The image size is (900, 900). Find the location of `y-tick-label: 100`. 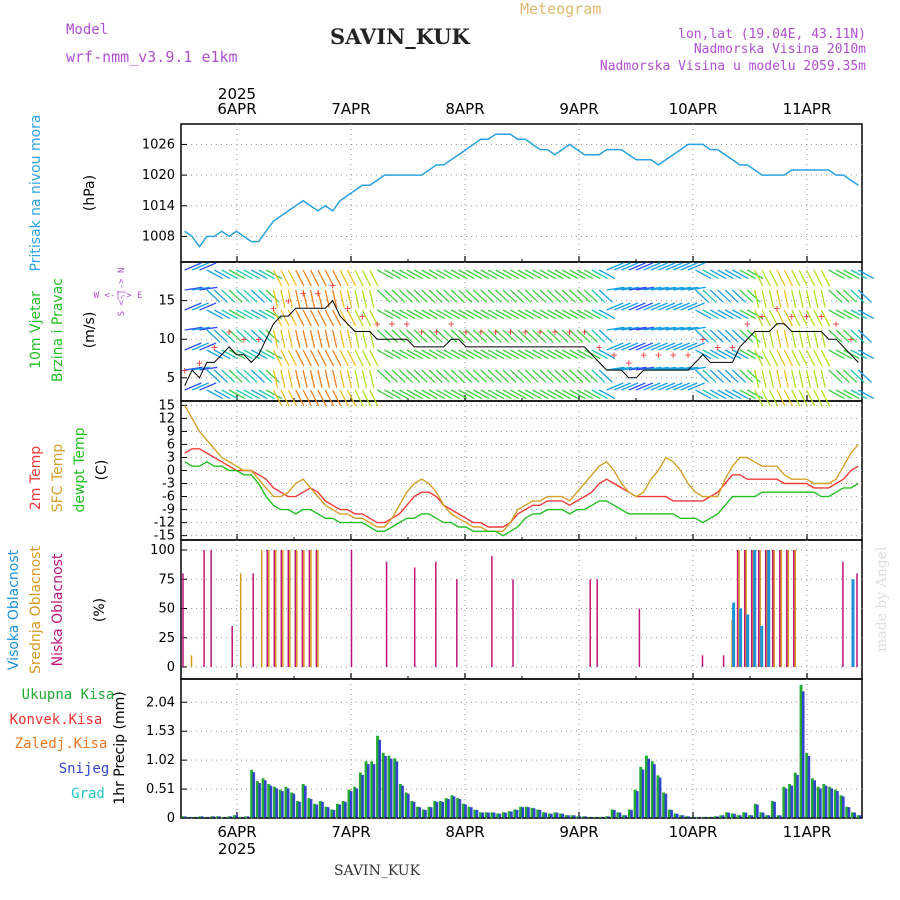

y-tick-label: 100 is located at coordinates (162, 550).